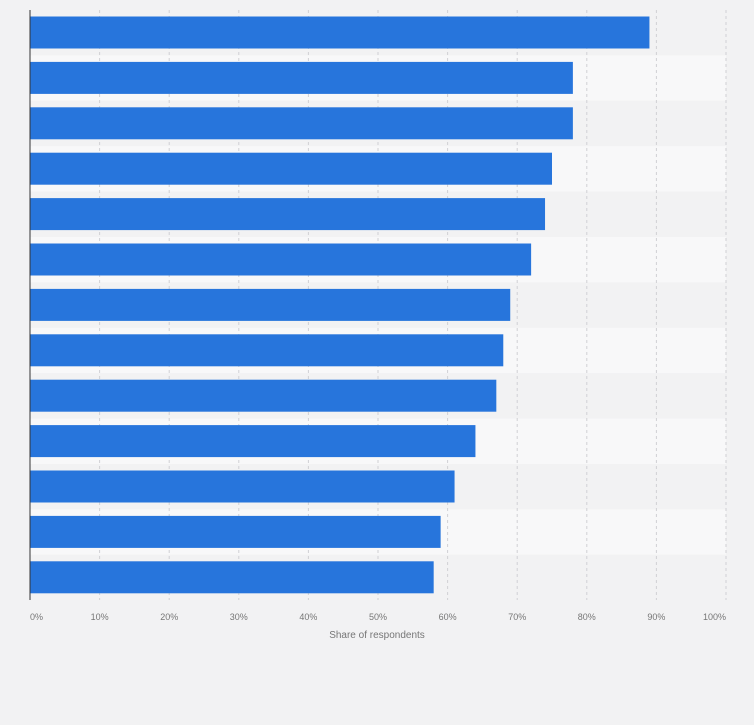 Image resolution: width=754 pixels, height=725 pixels. I want to click on x-tick-label: 50%, so click(378, 617).